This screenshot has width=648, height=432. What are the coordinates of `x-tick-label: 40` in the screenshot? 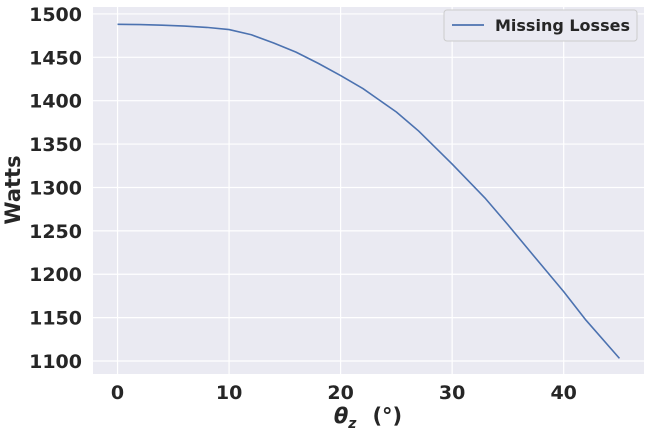 It's located at (563, 393).